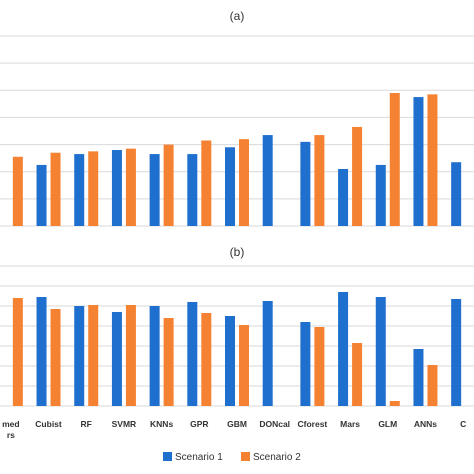  Describe the element at coordinates (161, 424) in the screenshot. I see `category-label: KNNs` at that location.